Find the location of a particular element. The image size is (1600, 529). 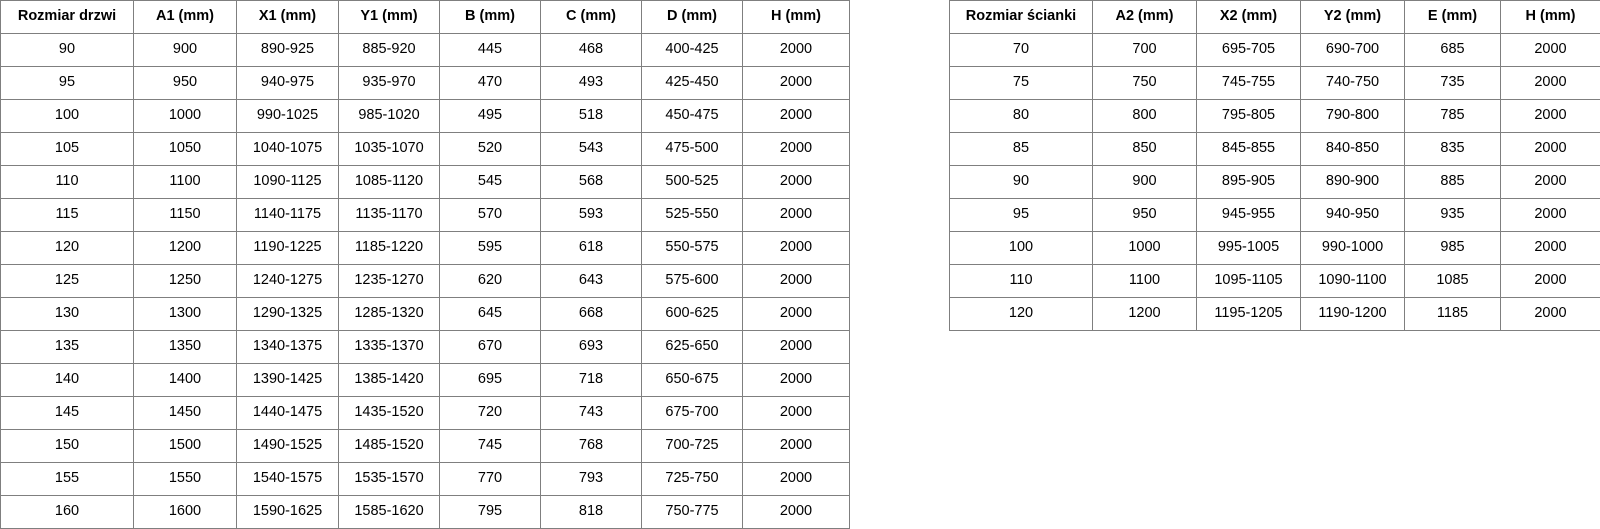

table-cell: 500-525 is located at coordinates (692, 182).